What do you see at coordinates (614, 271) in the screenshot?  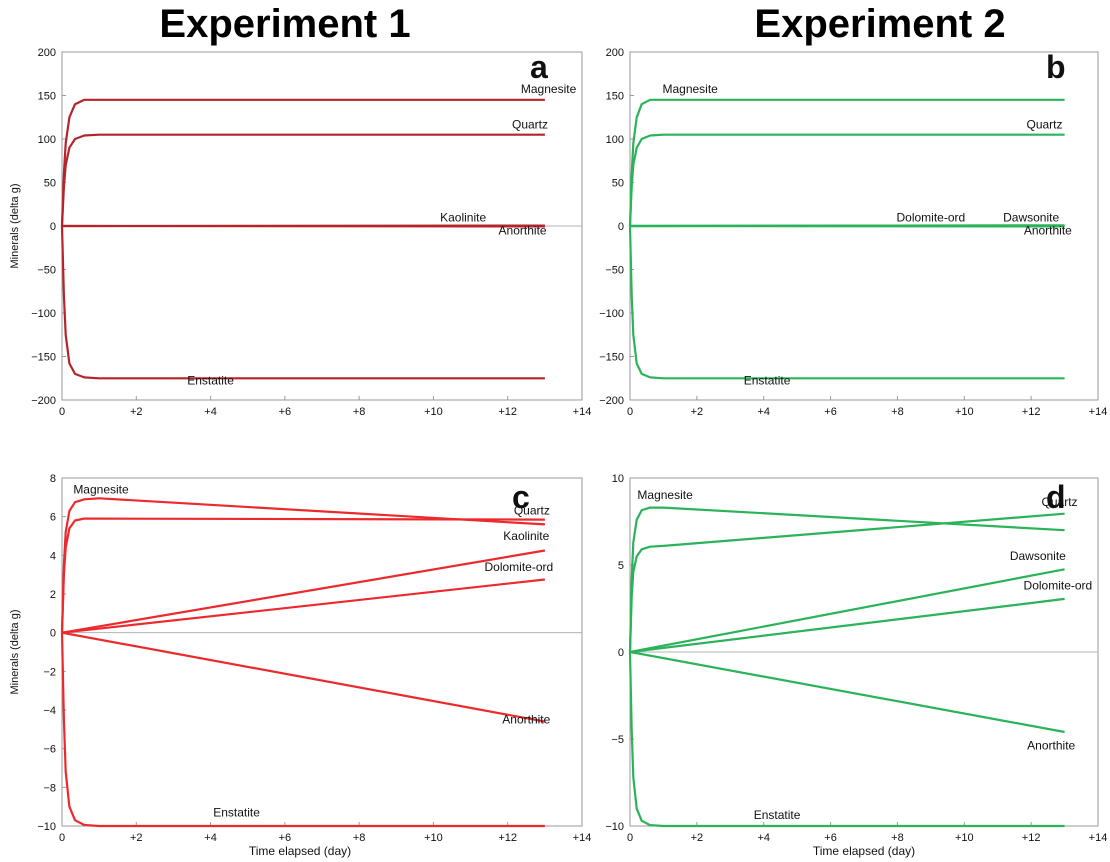 I see `y-tick-label: −50` at bounding box center [614, 271].